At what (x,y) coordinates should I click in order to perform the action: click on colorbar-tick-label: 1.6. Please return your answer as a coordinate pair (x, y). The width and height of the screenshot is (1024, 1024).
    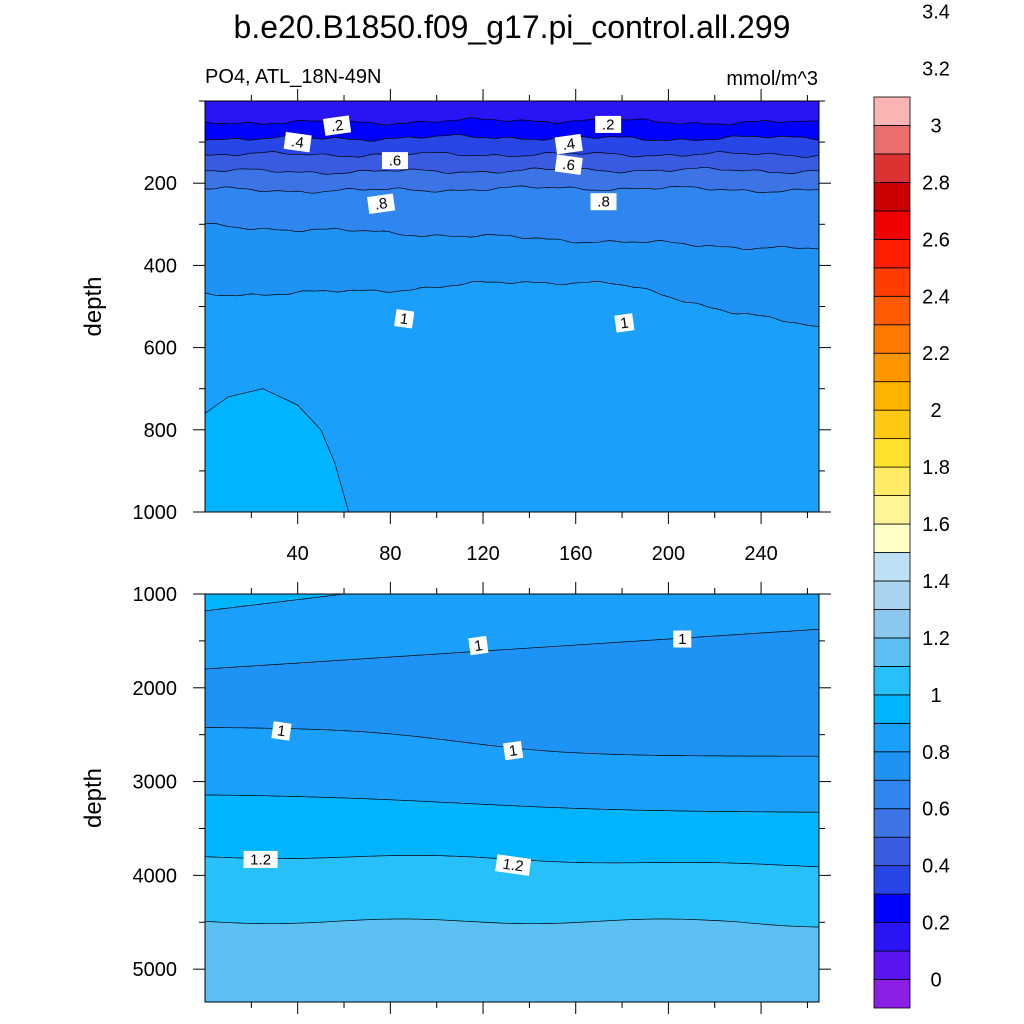
    Looking at the image, I should click on (936, 525).